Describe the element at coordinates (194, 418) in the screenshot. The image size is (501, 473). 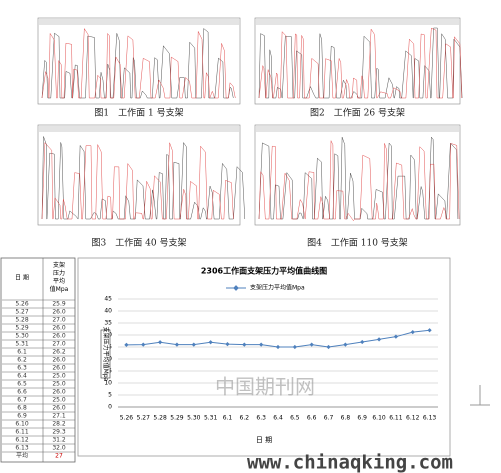
I see `x-tick-label: 5.30` at that location.